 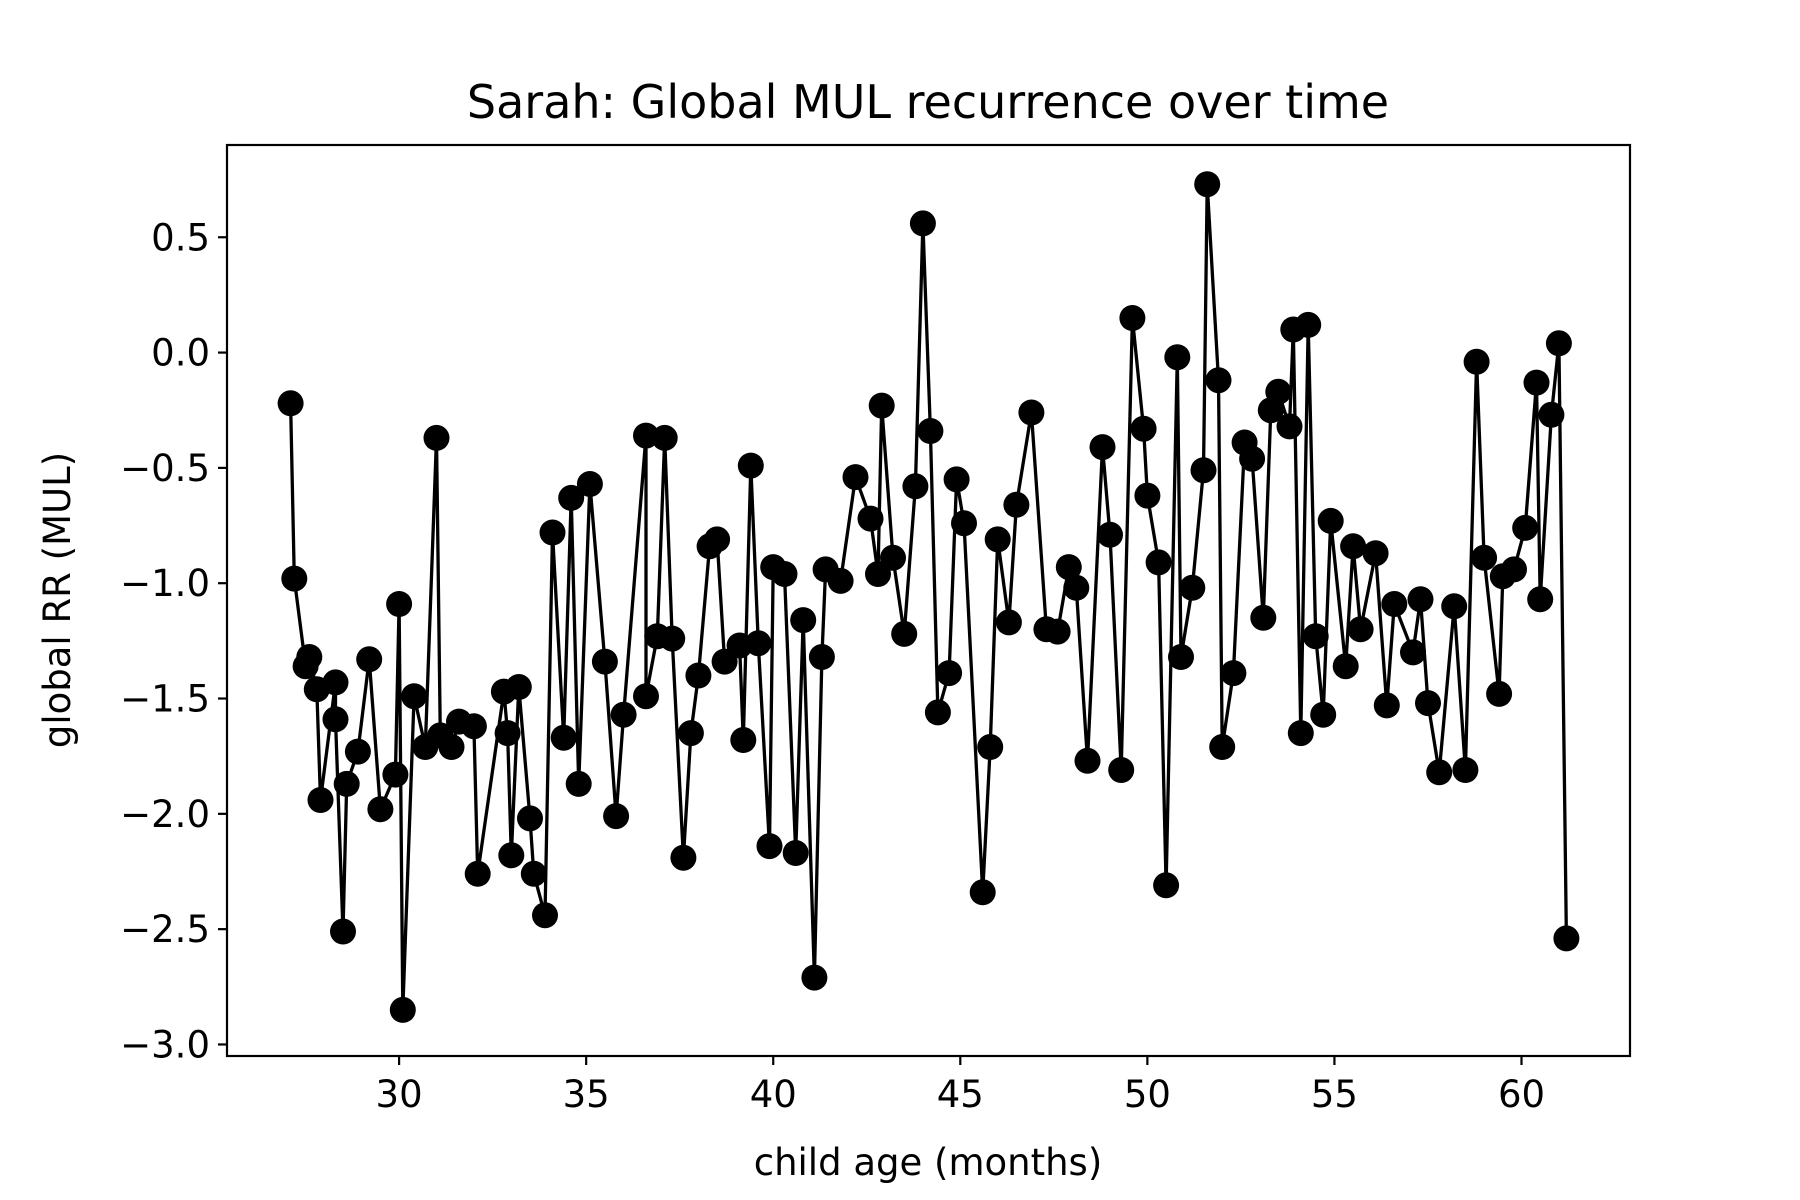 What do you see at coordinates (165, 929) in the screenshot?
I see `y-tick-label: −2.5` at bounding box center [165, 929].